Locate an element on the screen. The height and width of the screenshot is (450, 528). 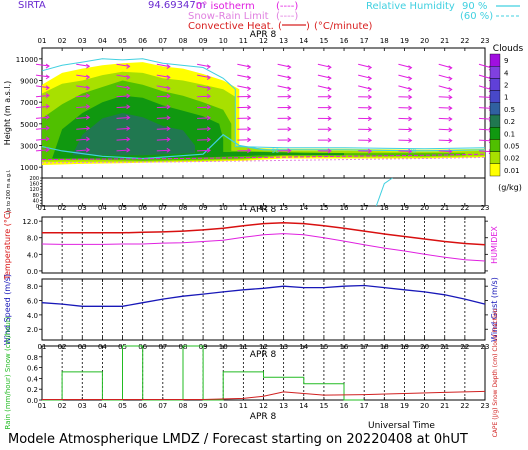
prec-hour-label: 14 is located at coordinates (303, 406).